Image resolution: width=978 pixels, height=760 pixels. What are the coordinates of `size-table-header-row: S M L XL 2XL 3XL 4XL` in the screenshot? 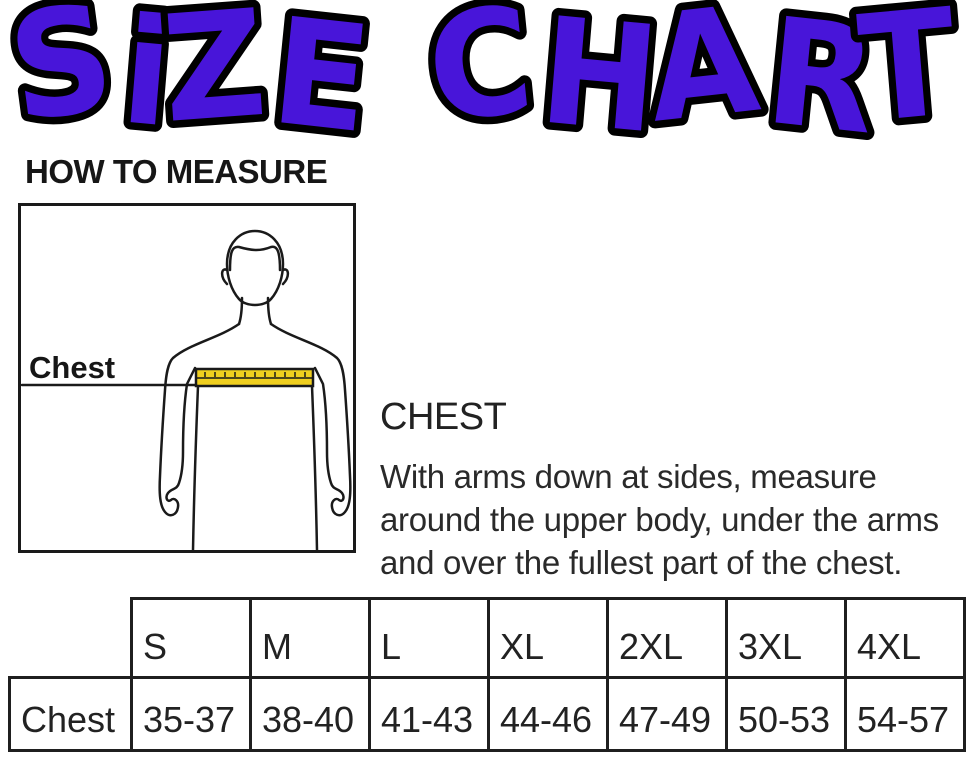 It's located at (488, 638).